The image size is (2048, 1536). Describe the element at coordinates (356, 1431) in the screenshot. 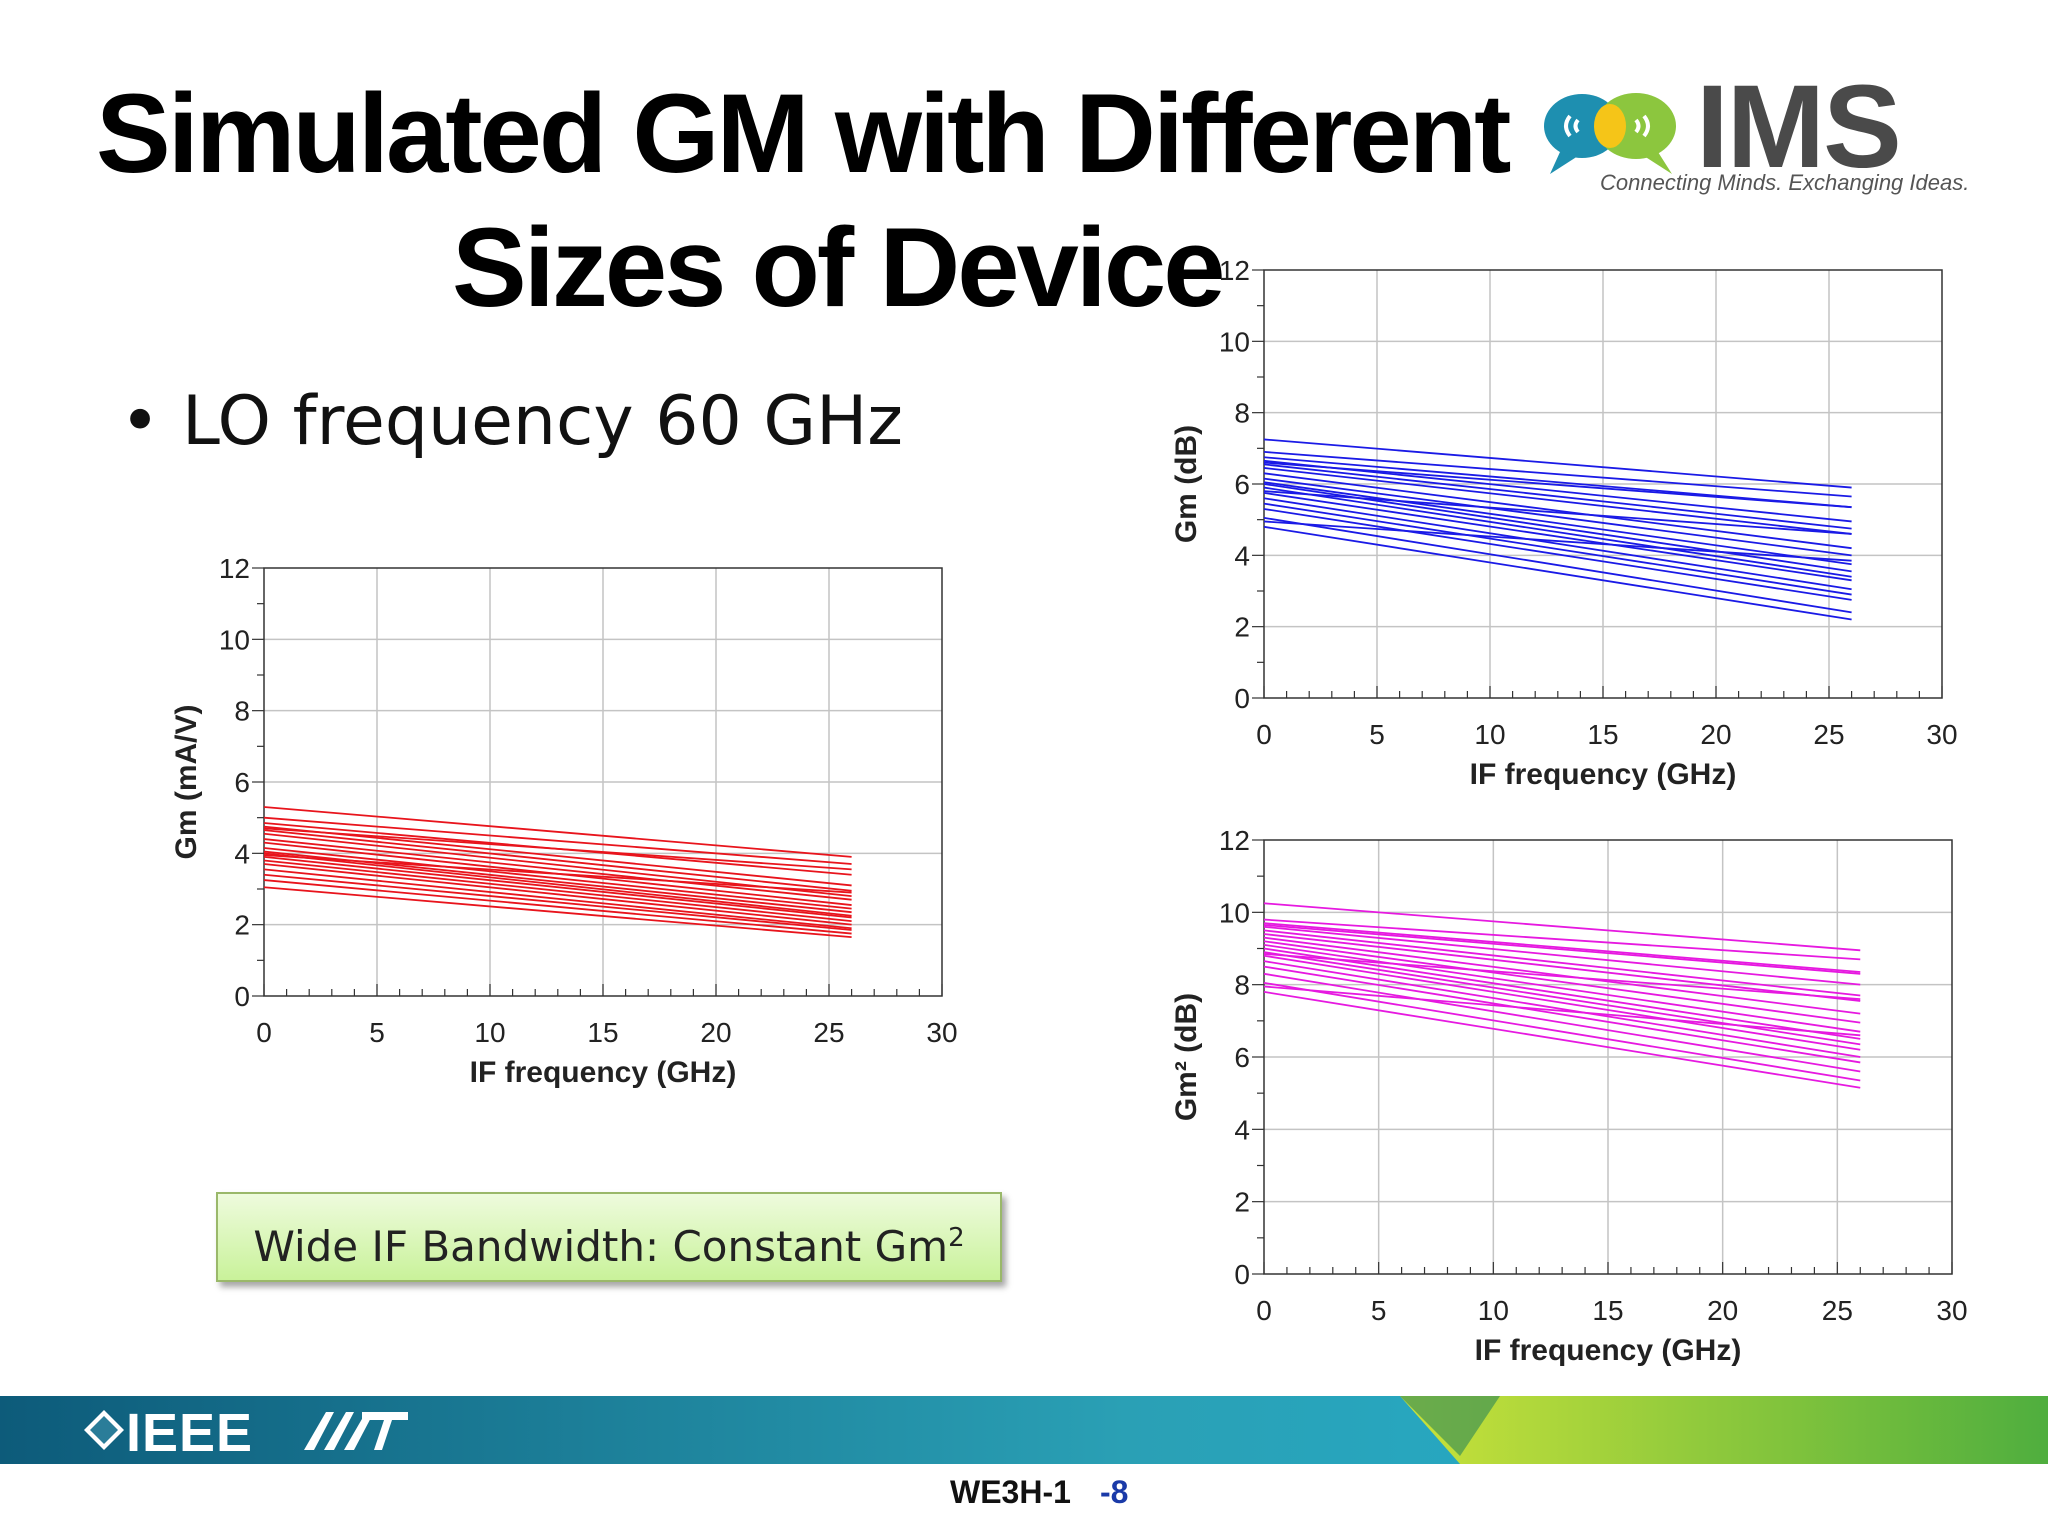

I see `mtt-logo-icon` at that location.